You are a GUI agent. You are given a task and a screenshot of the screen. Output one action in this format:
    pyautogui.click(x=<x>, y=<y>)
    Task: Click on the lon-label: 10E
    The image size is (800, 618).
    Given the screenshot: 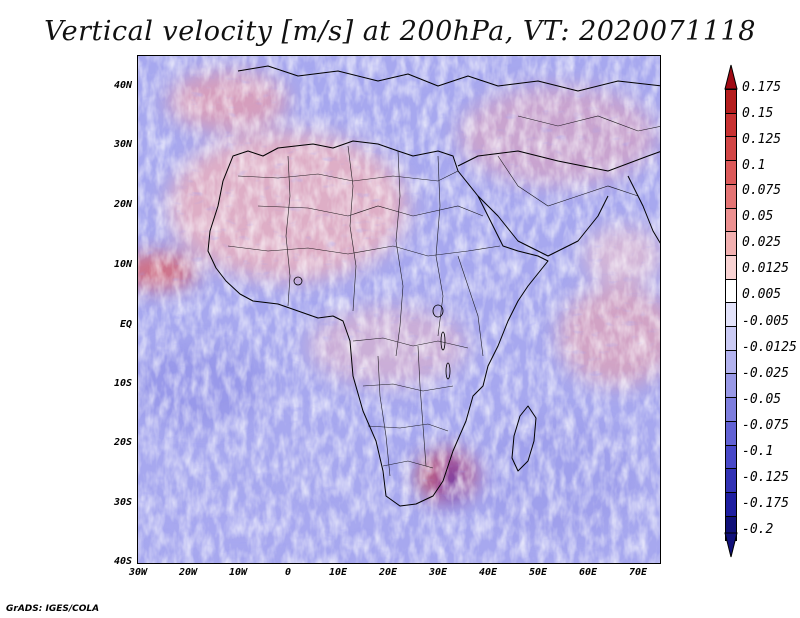 What is the action you would take?
    pyautogui.click(x=338, y=572)
    